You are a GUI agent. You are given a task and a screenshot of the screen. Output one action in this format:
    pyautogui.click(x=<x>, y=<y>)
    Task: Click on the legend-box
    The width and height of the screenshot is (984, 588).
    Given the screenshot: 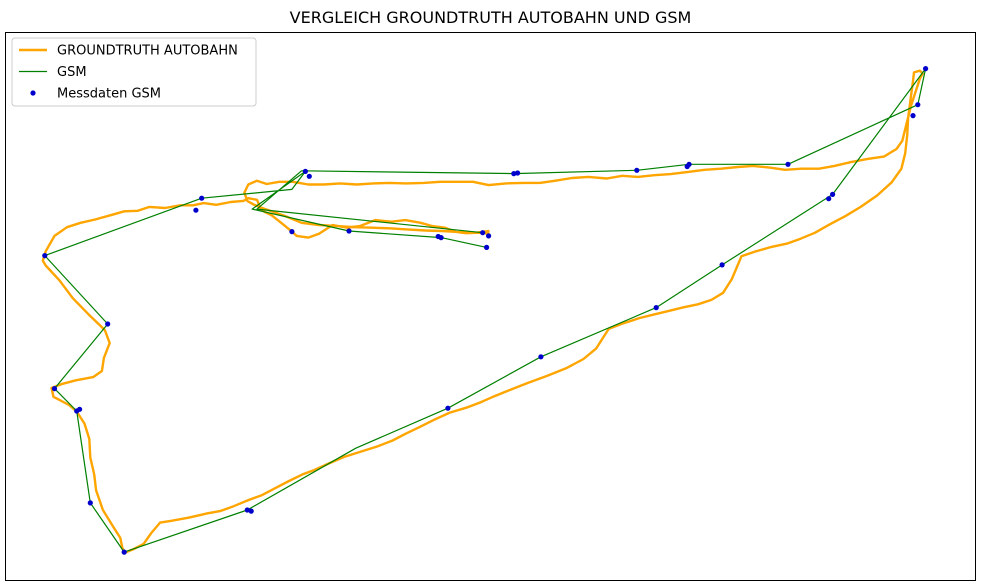 What is the action you would take?
    pyautogui.click(x=134, y=72)
    